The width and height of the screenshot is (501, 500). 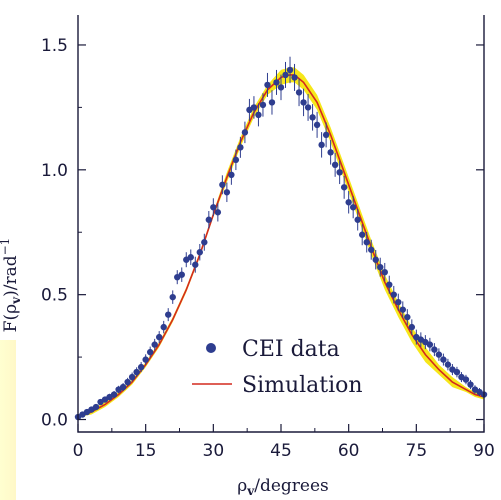 What do you see at coordinates (54, 46) in the screenshot?
I see `y-tick-label: 1.5` at bounding box center [54, 46].